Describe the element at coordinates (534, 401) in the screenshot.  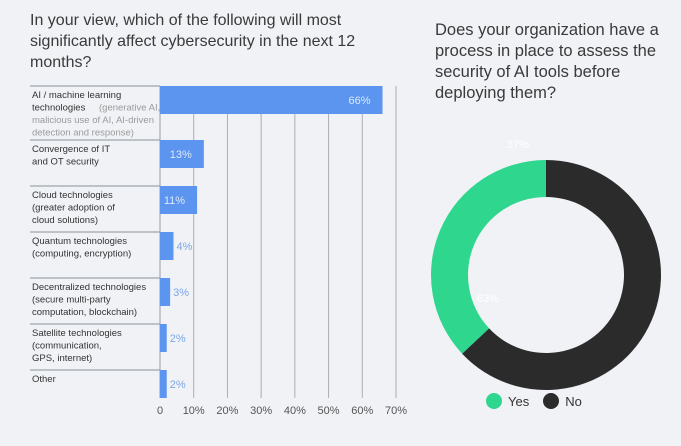
I see `donut-legend: Yes No` at that location.